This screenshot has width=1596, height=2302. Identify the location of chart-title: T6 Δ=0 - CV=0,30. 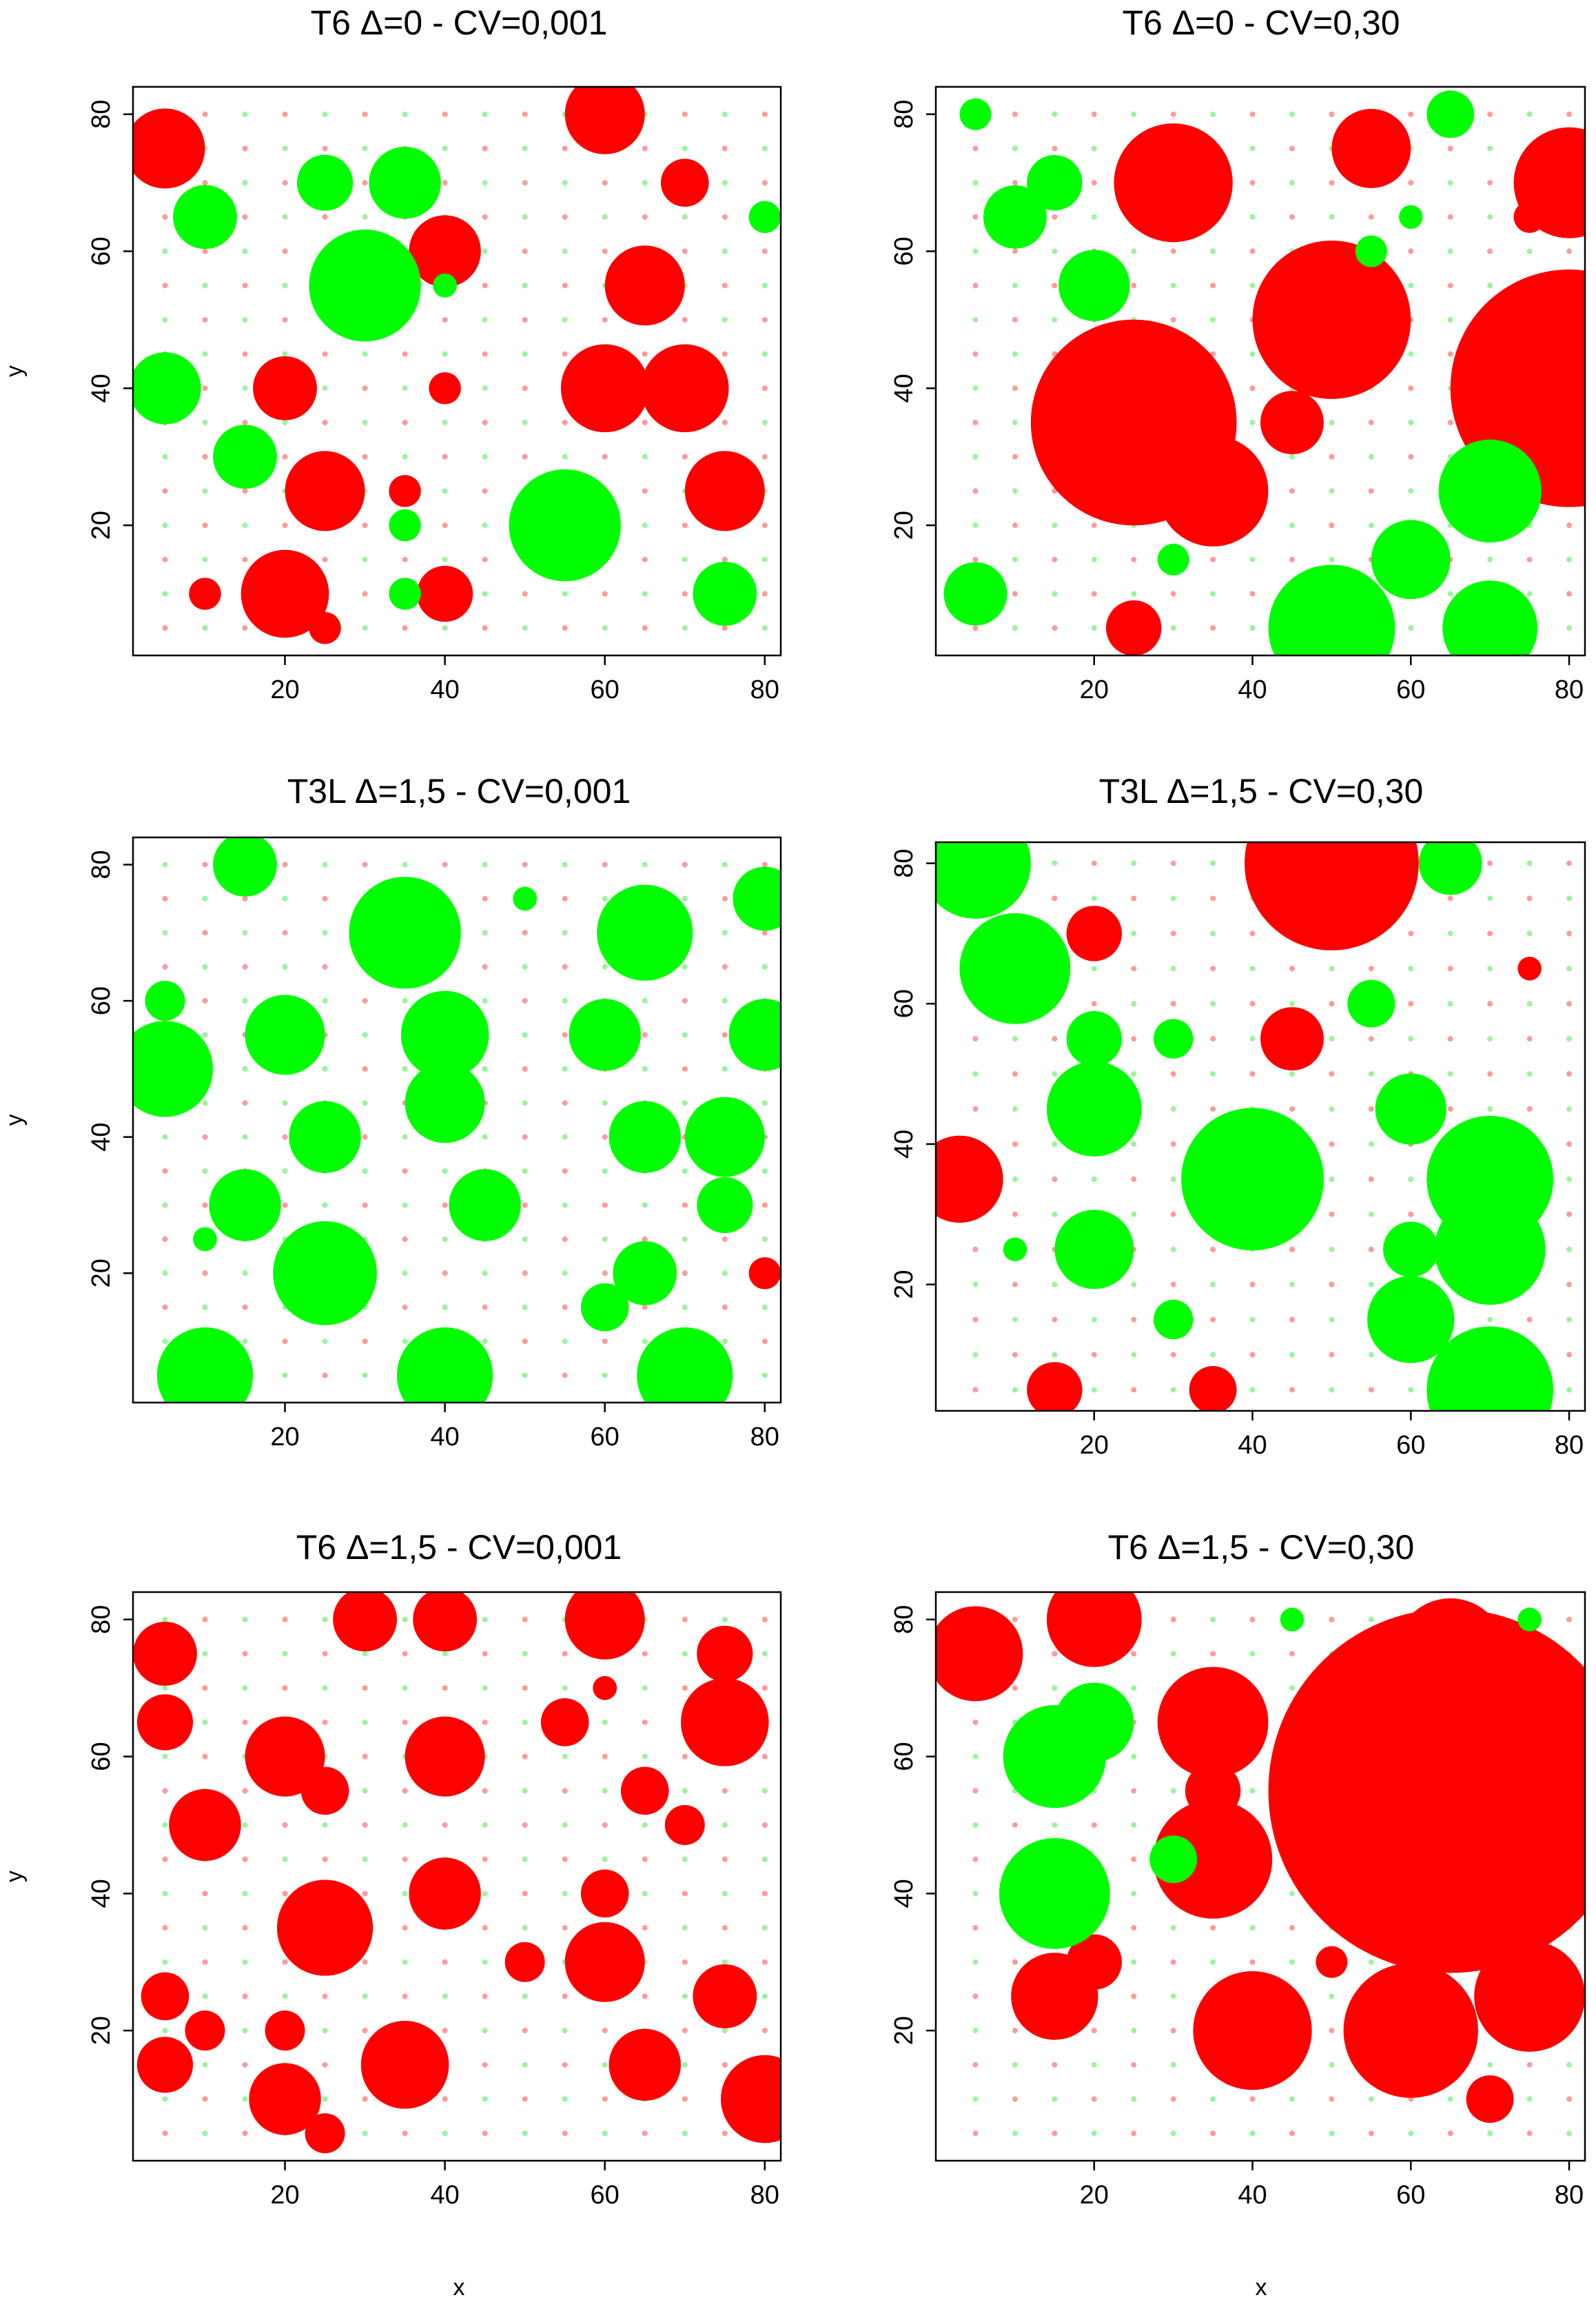
(1261, 22).